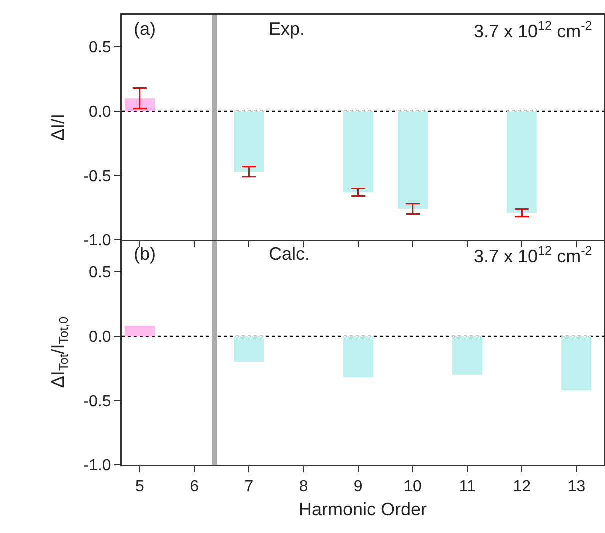 Image resolution: width=605 pixels, height=533 pixels. Describe the element at coordinates (287, 29) in the screenshot. I see `annotation: Exp.` at that location.